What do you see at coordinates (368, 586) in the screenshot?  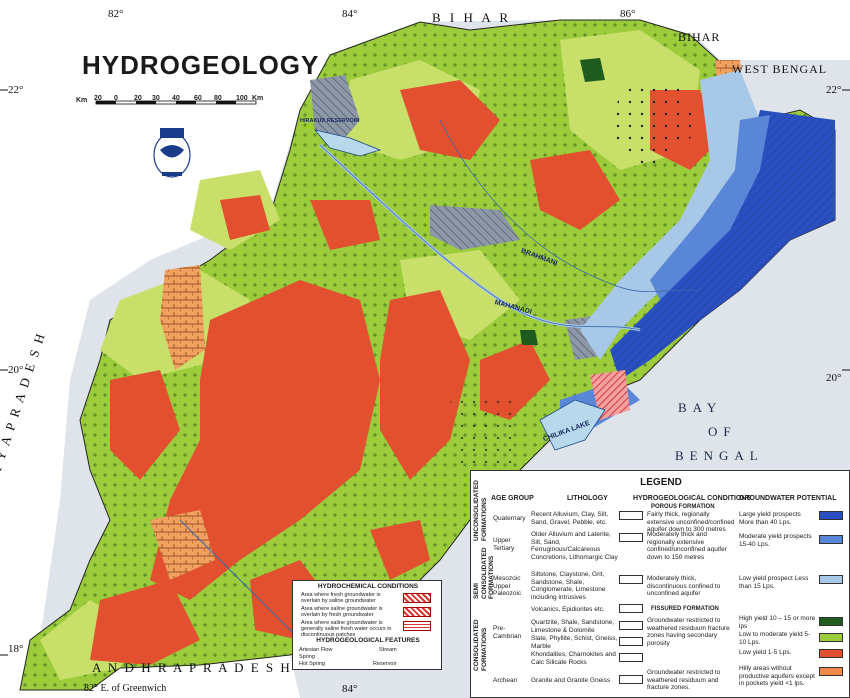 I see `hydrochemical-title: HYDROCHEMICAL CONDITIONS` at bounding box center [368, 586].